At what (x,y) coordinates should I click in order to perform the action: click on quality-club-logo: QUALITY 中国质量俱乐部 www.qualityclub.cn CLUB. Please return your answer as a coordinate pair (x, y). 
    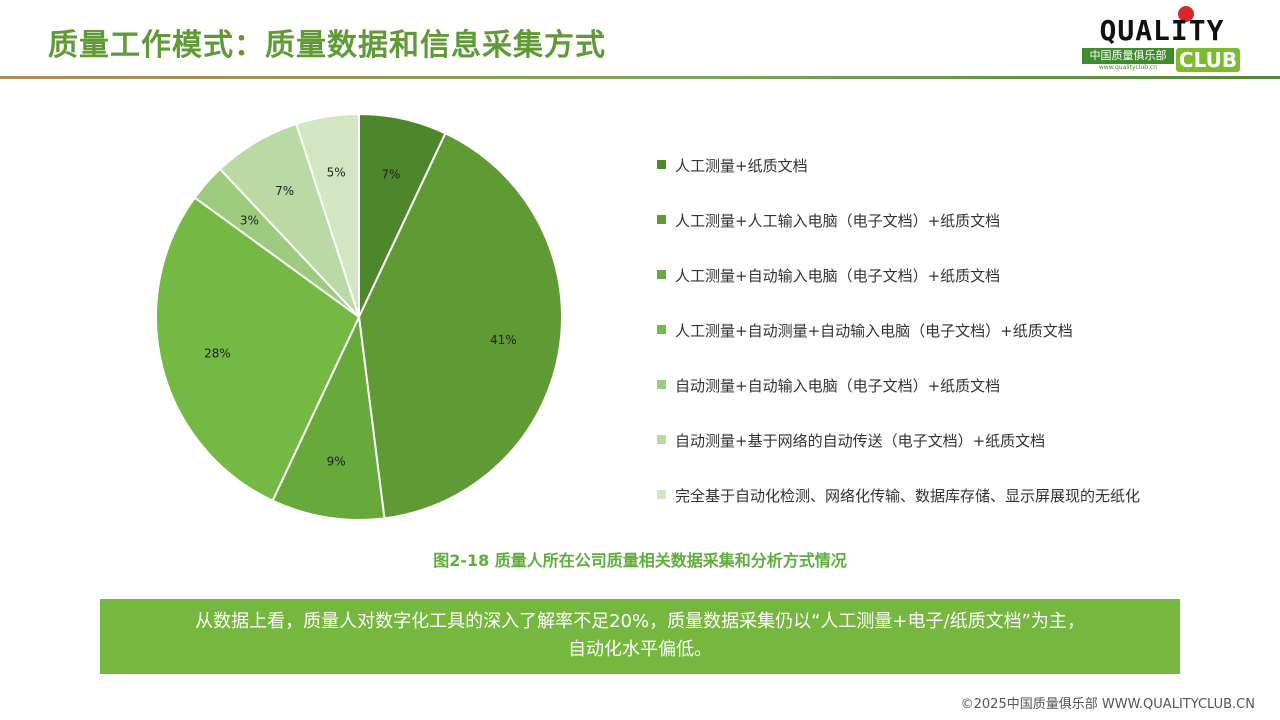
    Looking at the image, I should click on (1162, 39).